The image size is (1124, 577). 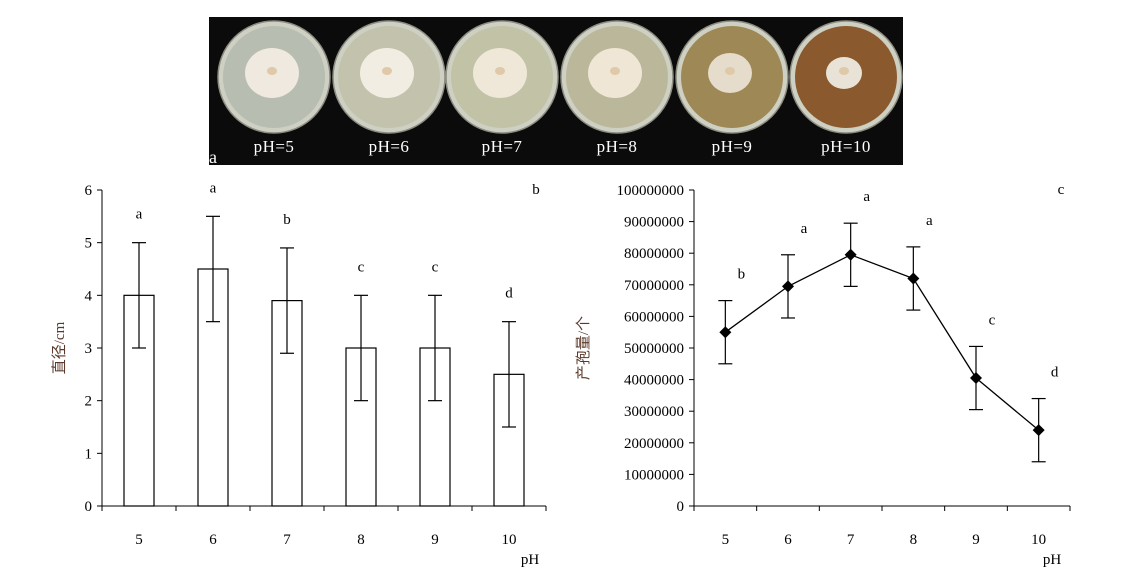 I want to click on y-tick-label: 10000000, so click(x=654, y=475).